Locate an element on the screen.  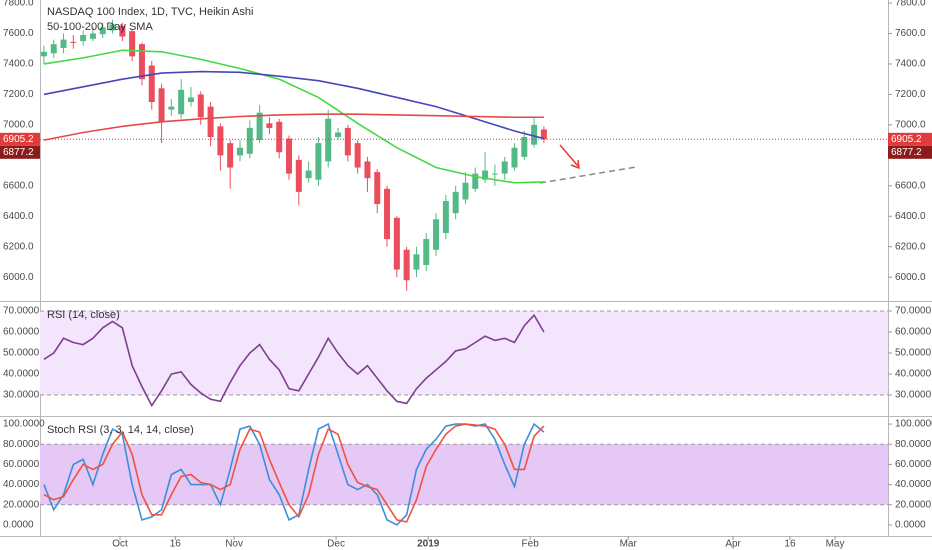
y-tick-label: 6400.0 is located at coordinates (910, 216).